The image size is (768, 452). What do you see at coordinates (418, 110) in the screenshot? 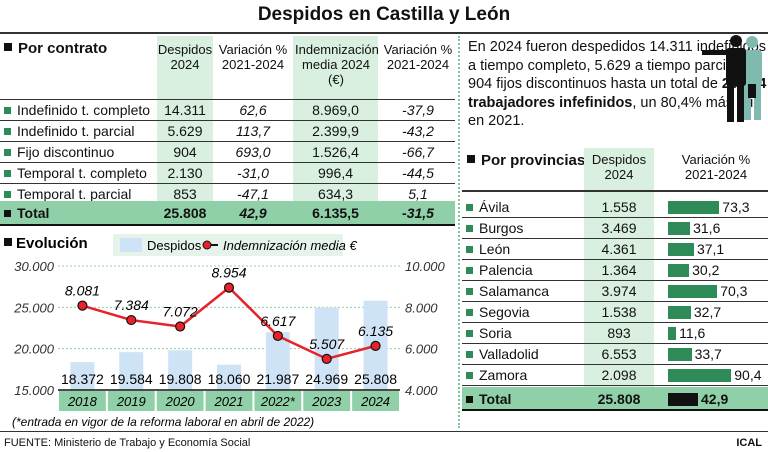
I see `variacion-indem-value: -37,9` at bounding box center [418, 110].